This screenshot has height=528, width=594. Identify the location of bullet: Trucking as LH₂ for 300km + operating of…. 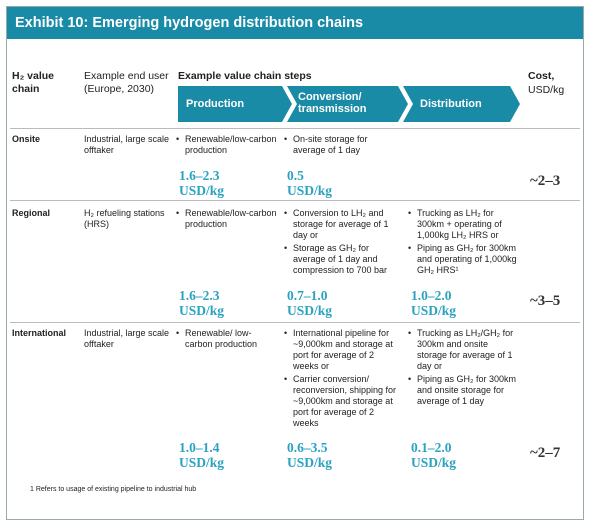
(464, 224).